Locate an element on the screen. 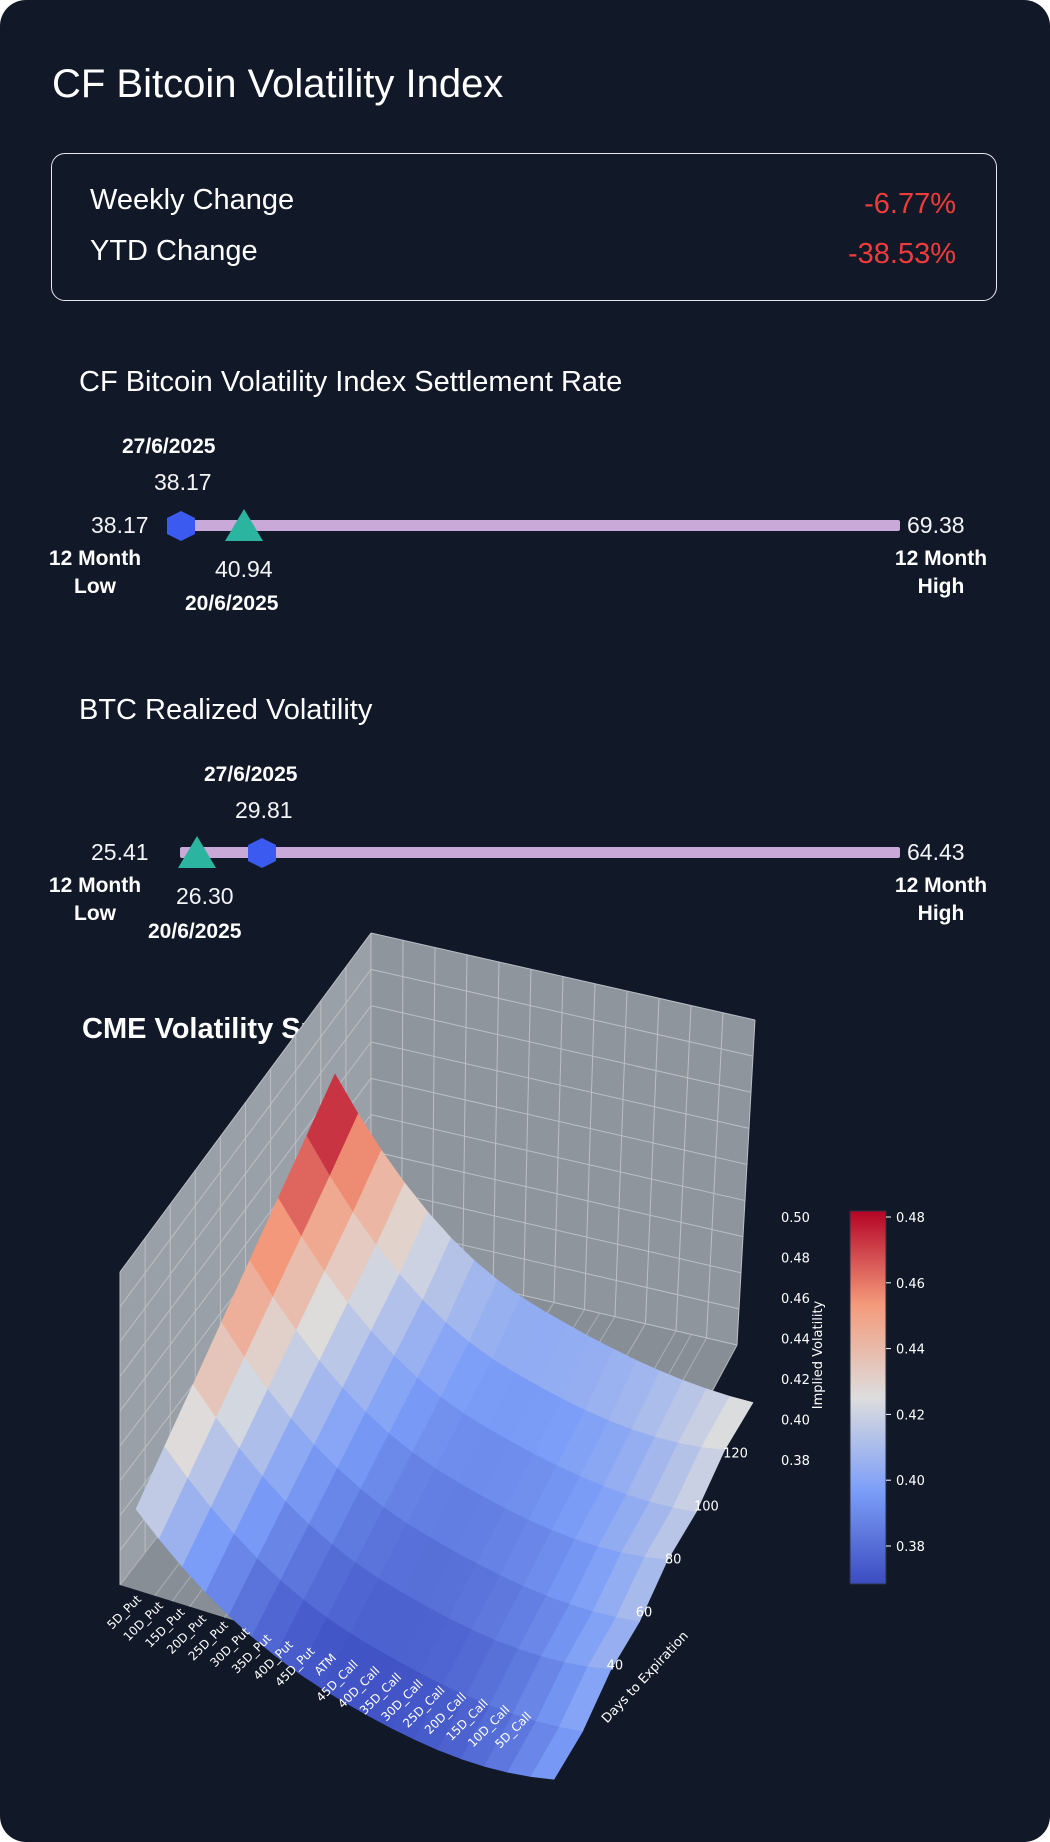 The height and width of the screenshot is (1842, 1050). colorbar is located at coordinates (868, 1397).